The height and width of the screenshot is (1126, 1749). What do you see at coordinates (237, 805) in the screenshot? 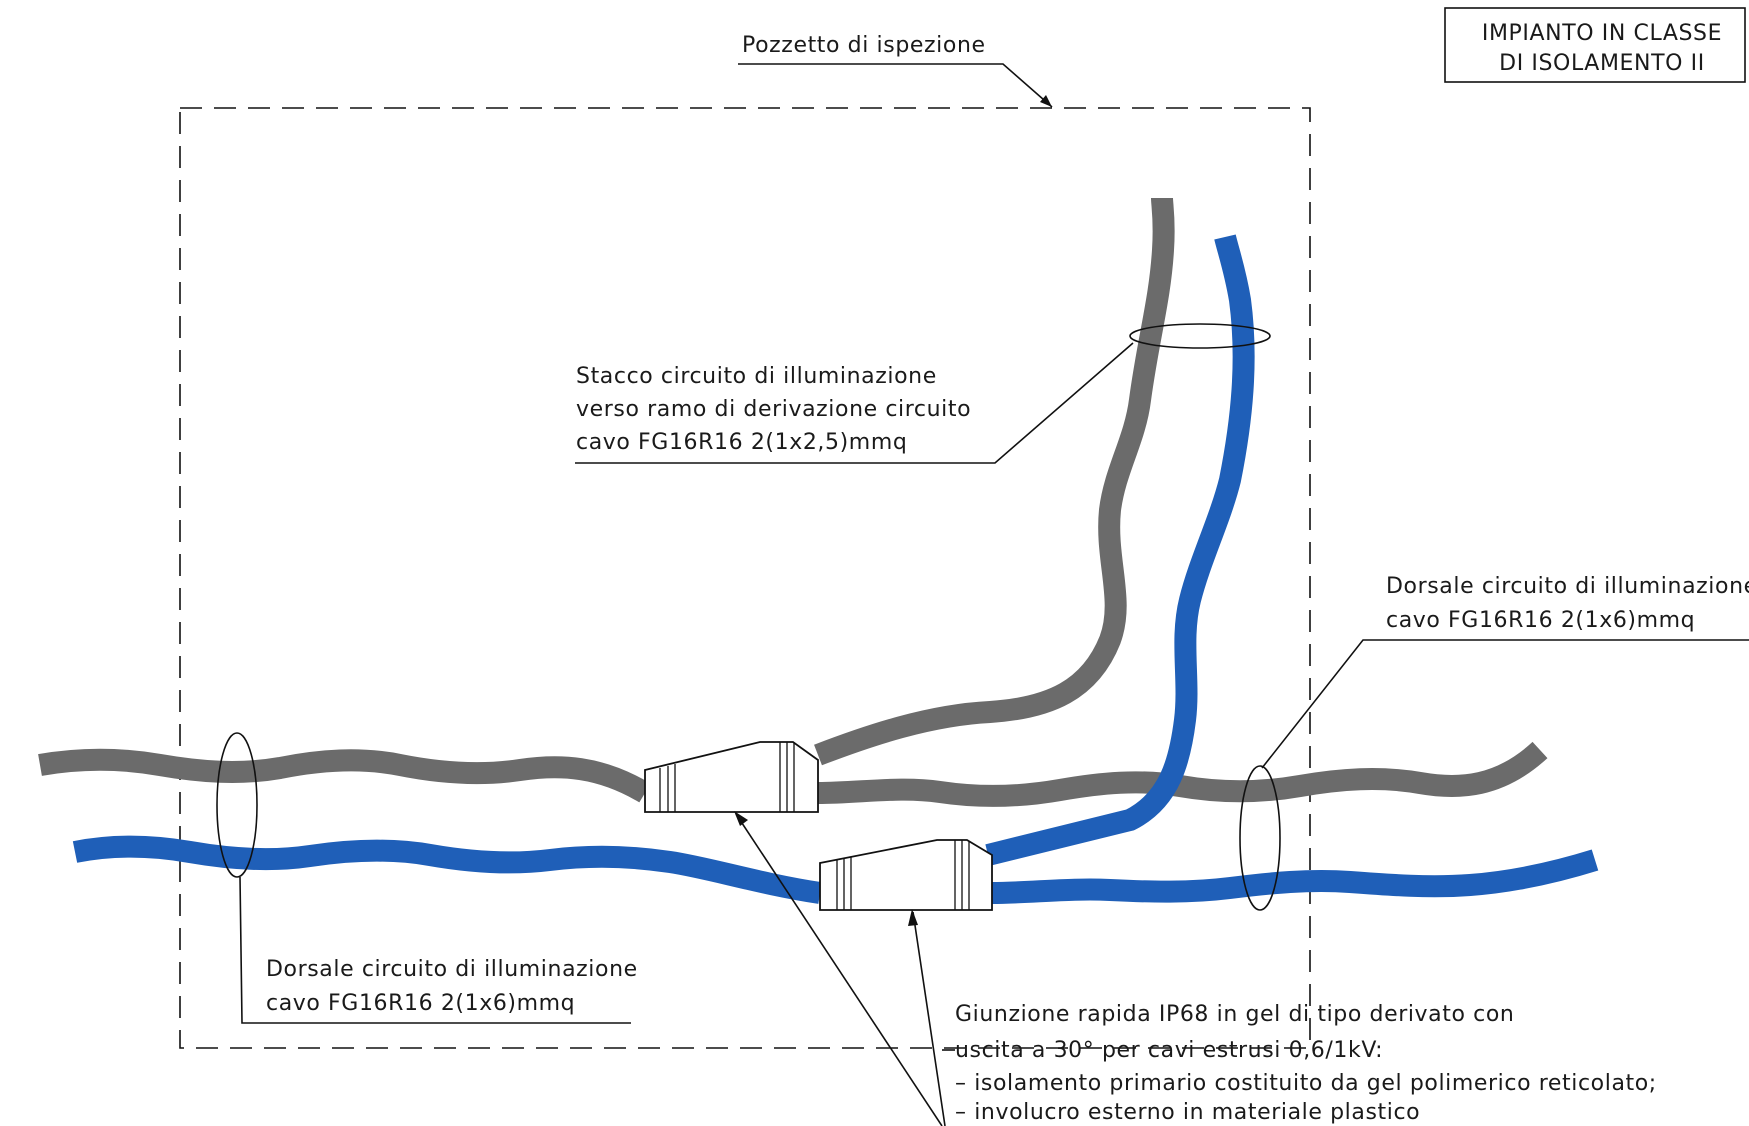
I see `left-dorsale-ellipse` at bounding box center [237, 805].